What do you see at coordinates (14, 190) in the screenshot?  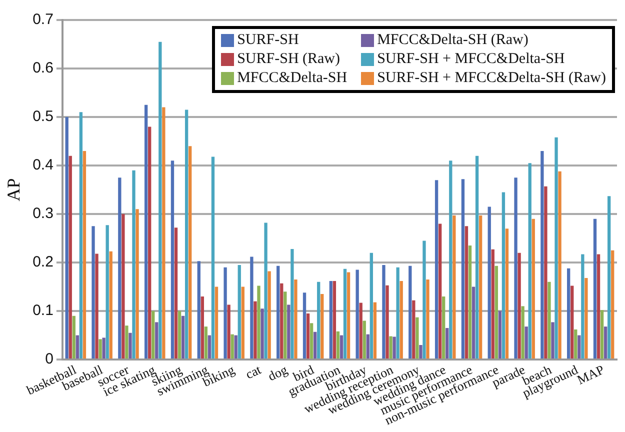 I see `y-axis-title: AP` at bounding box center [14, 190].